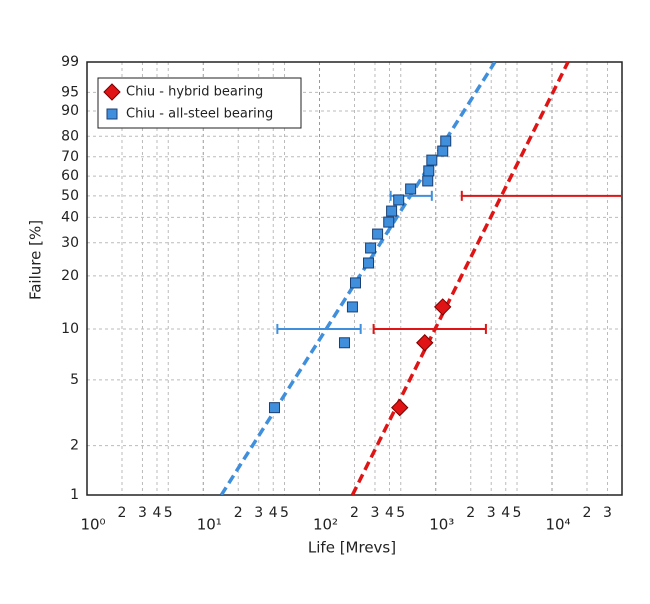 The image size is (650, 604). I want to click on y-tick-label: 20, so click(70, 276).